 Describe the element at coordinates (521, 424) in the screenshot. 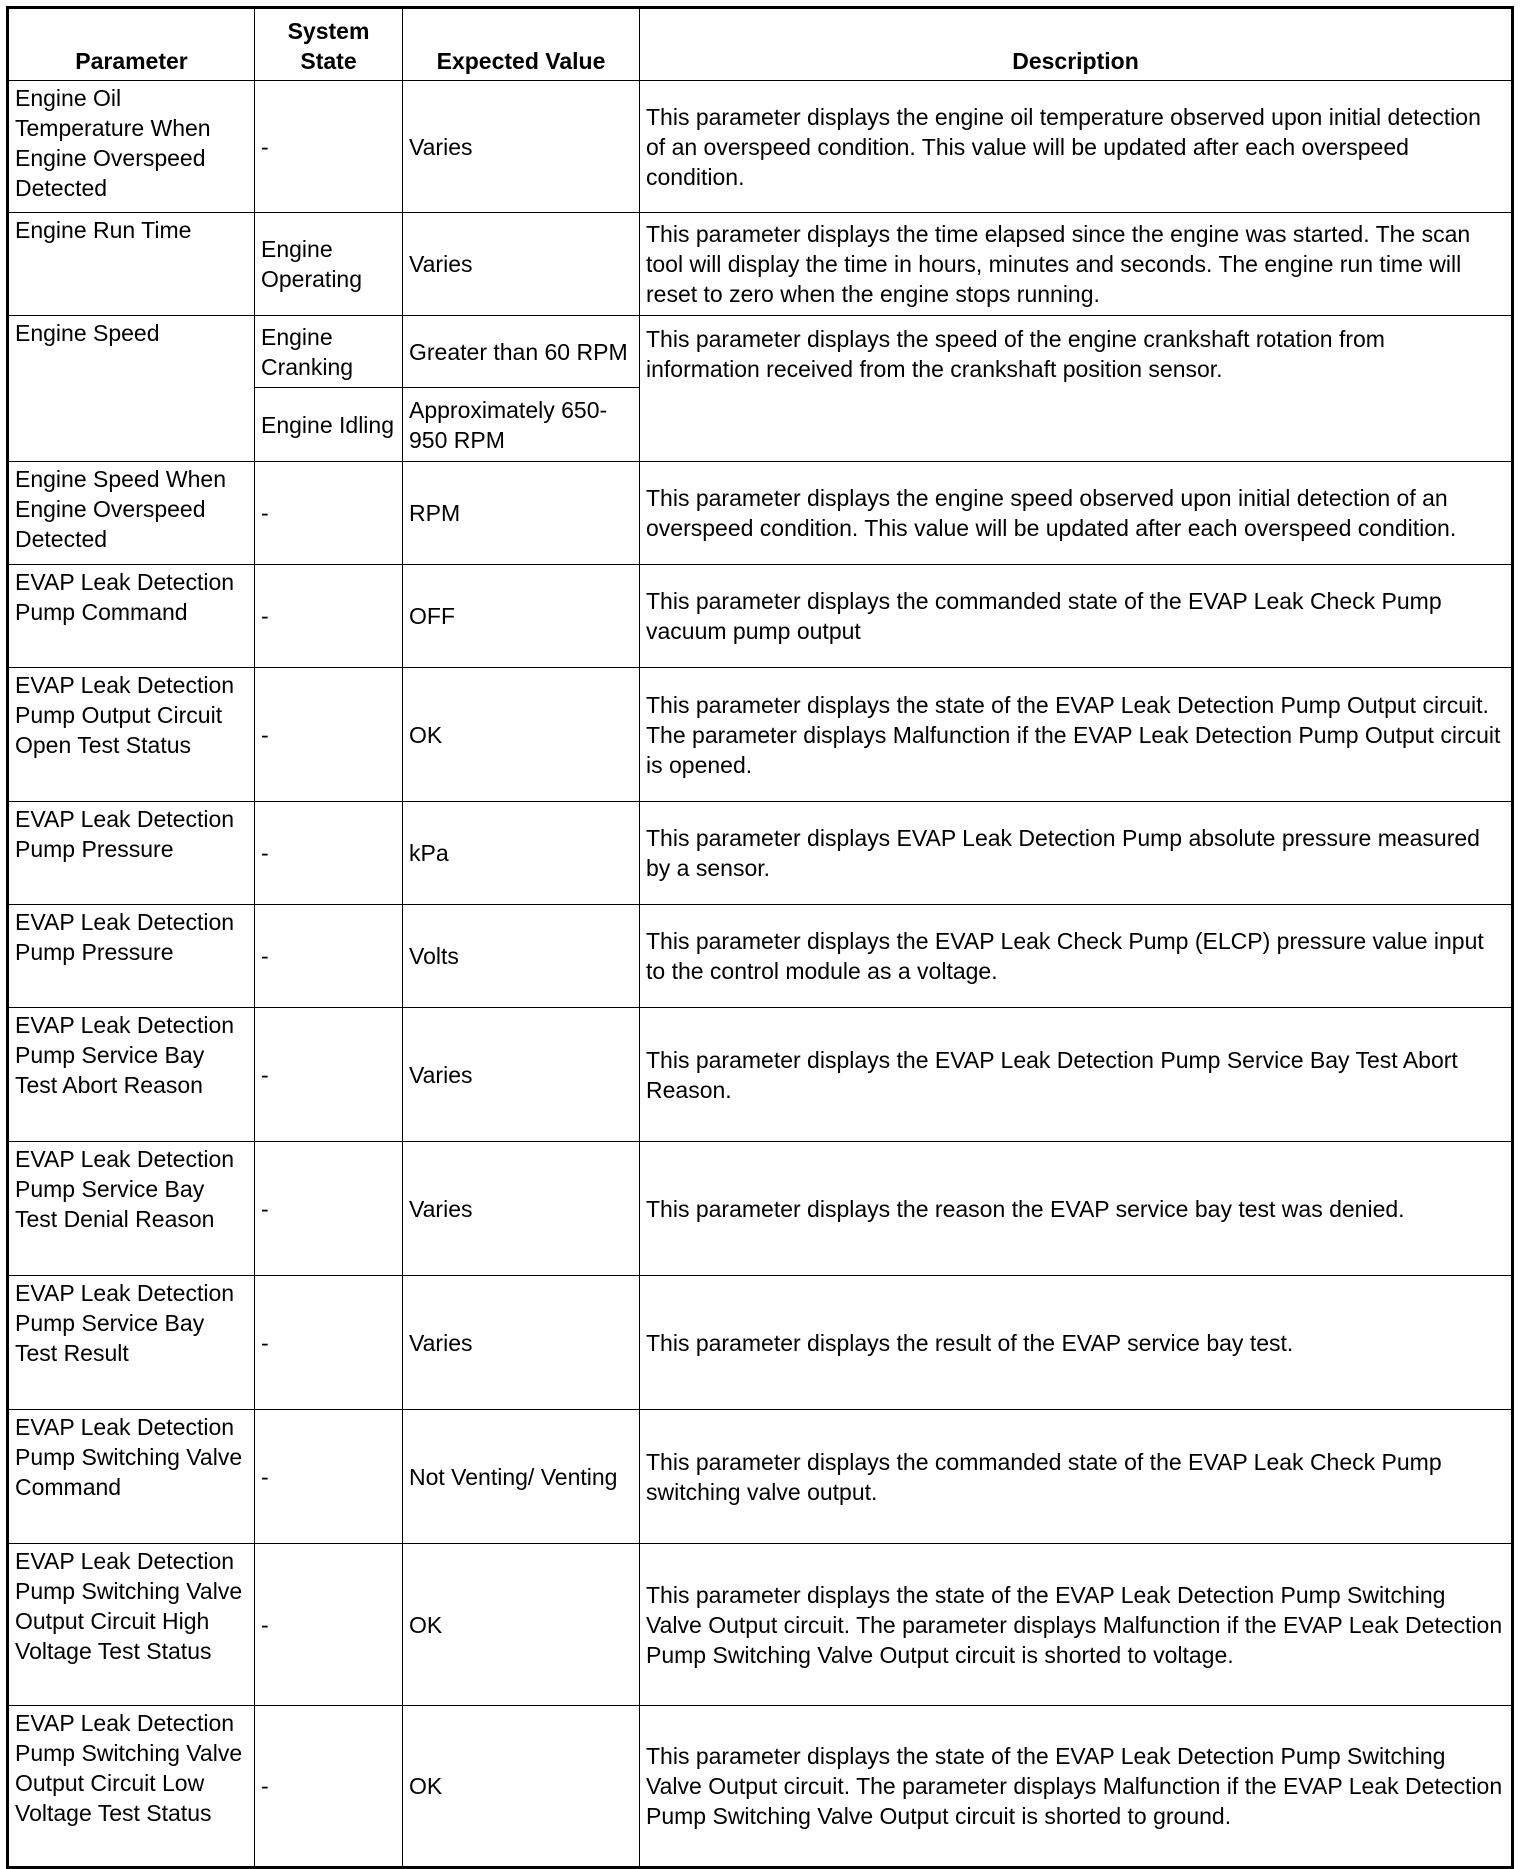

I see `expected-value-cell: Approximately 650-950 RPM` at that location.